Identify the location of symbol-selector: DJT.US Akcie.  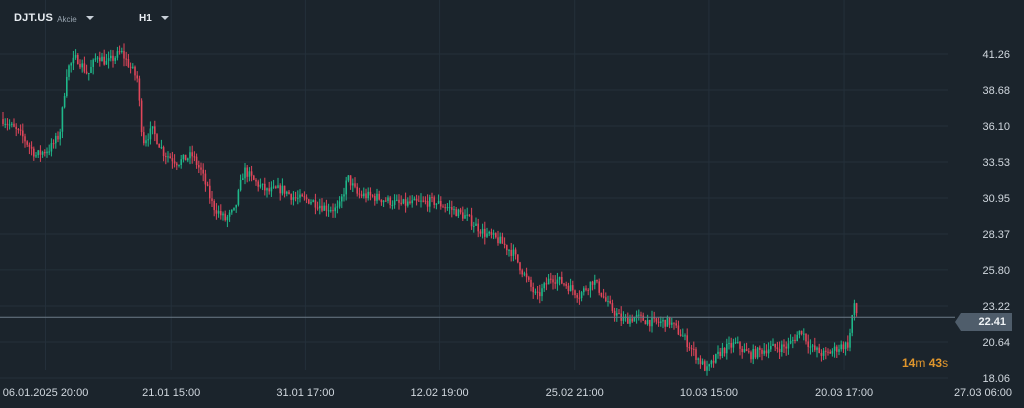
(54, 18).